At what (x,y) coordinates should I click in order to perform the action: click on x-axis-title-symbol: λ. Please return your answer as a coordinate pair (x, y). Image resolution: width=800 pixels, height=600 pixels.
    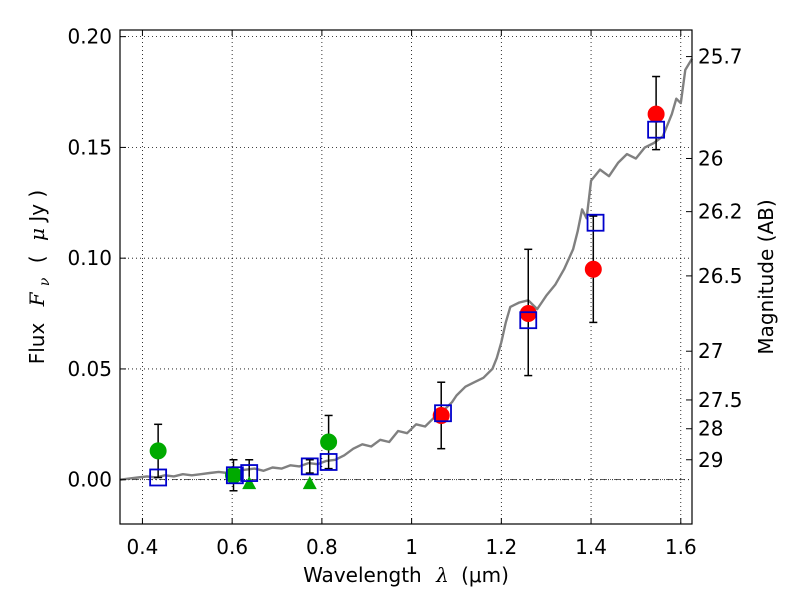
    Looking at the image, I should click on (442, 575).